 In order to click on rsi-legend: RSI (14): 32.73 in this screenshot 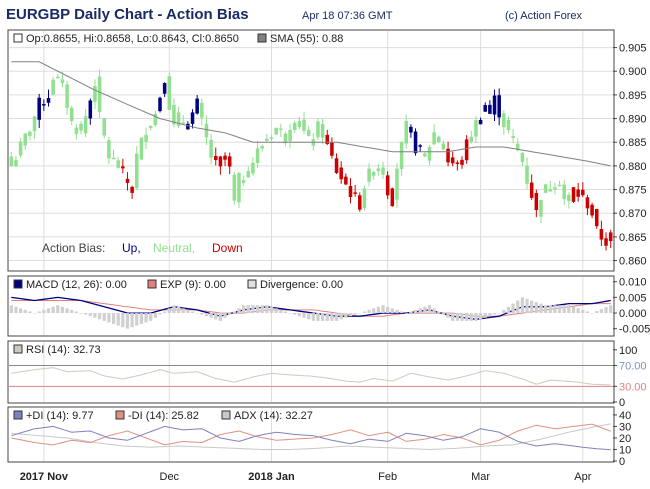, I will do `click(63, 350)`.